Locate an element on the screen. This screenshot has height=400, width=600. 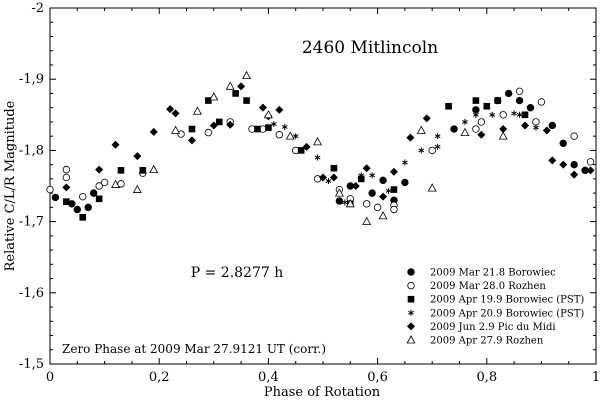
y-tick-label: -2 is located at coordinates (37, 8).